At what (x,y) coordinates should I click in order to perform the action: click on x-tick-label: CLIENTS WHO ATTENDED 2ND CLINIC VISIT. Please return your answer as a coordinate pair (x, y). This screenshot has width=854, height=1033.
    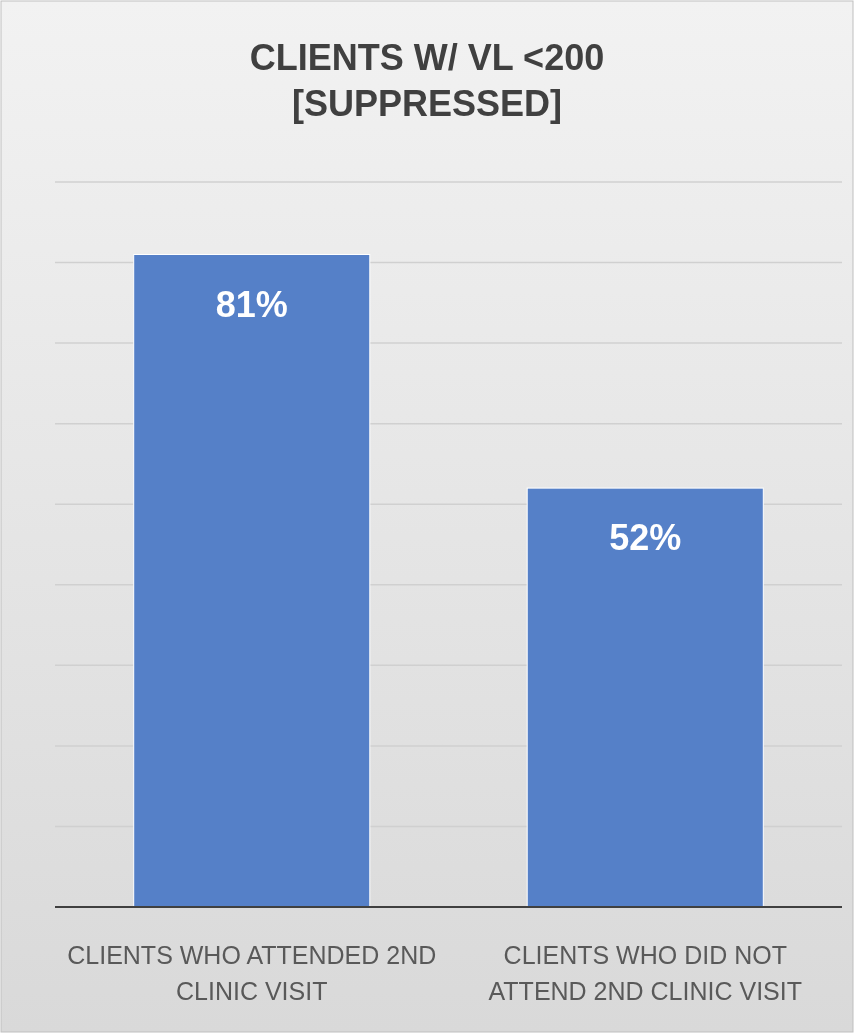
    Looking at the image, I should click on (252, 973).